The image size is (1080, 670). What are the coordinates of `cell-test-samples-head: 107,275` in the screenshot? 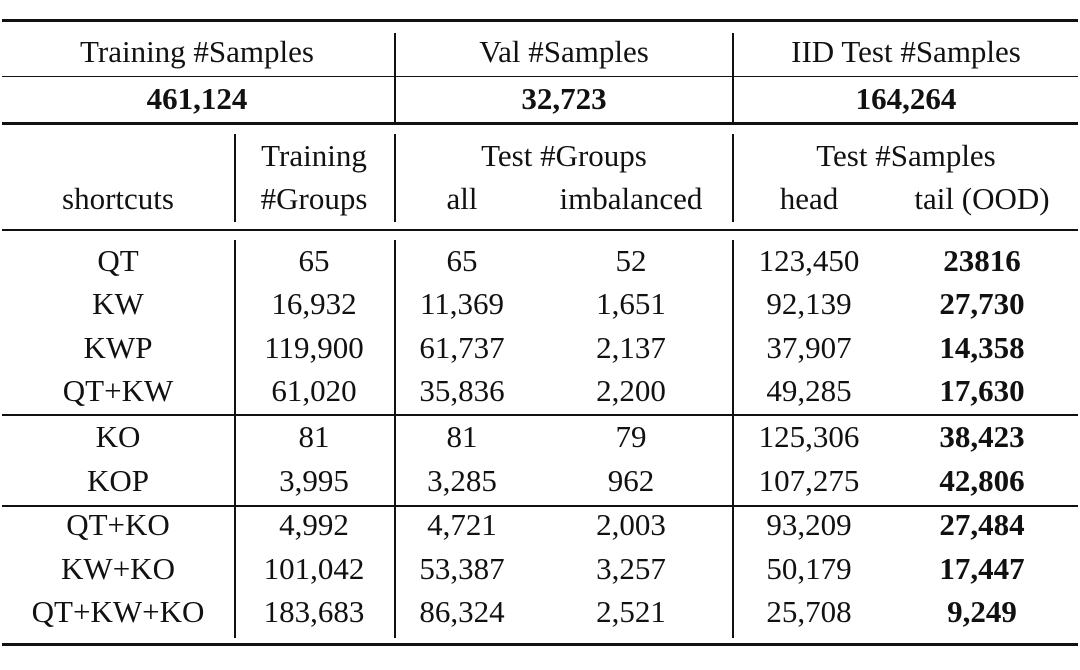 It's located at (809, 480).